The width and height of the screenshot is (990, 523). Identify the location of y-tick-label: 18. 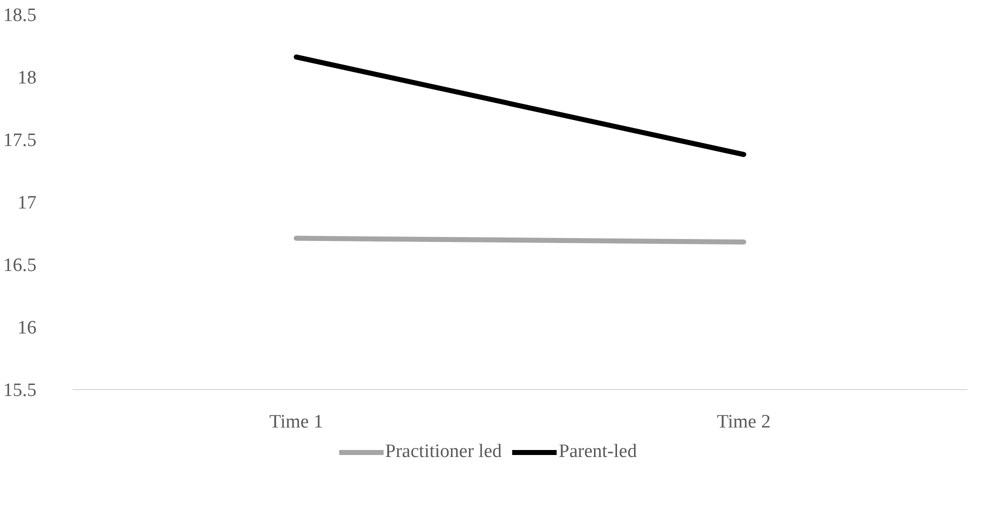
(27, 78).